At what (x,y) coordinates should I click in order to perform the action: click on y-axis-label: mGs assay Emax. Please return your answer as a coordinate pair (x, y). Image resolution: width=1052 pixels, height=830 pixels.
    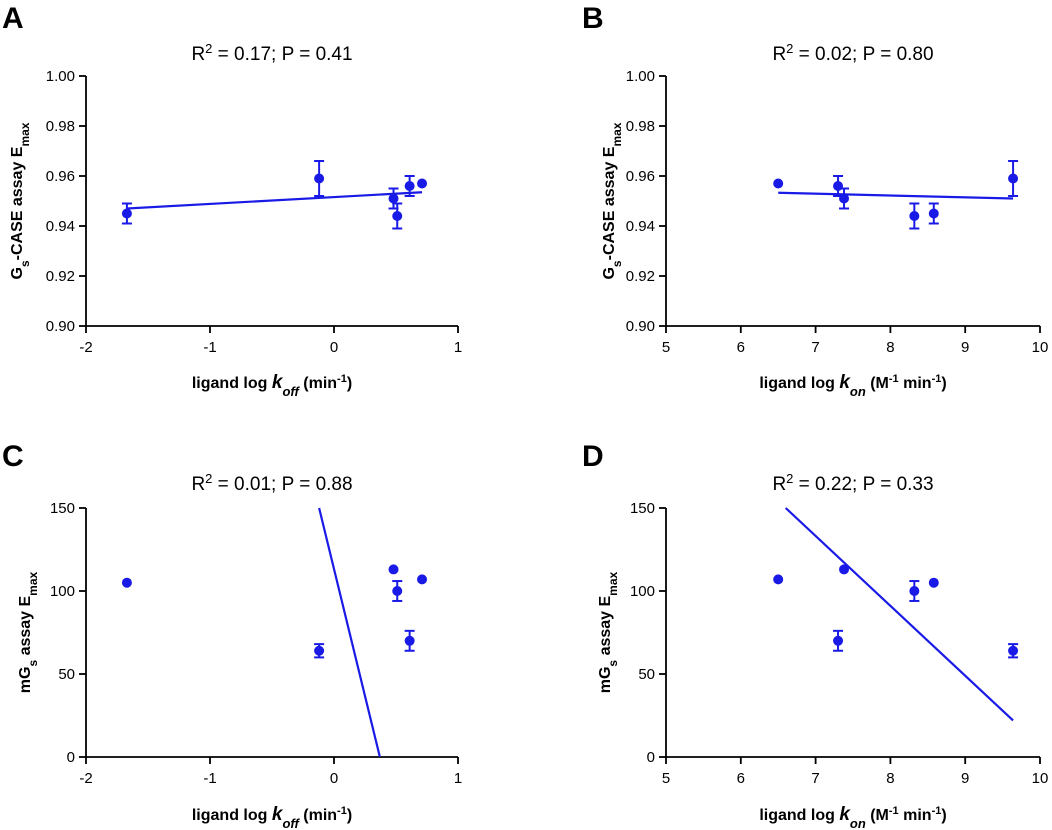
    Looking at the image, I should click on (608, 632).